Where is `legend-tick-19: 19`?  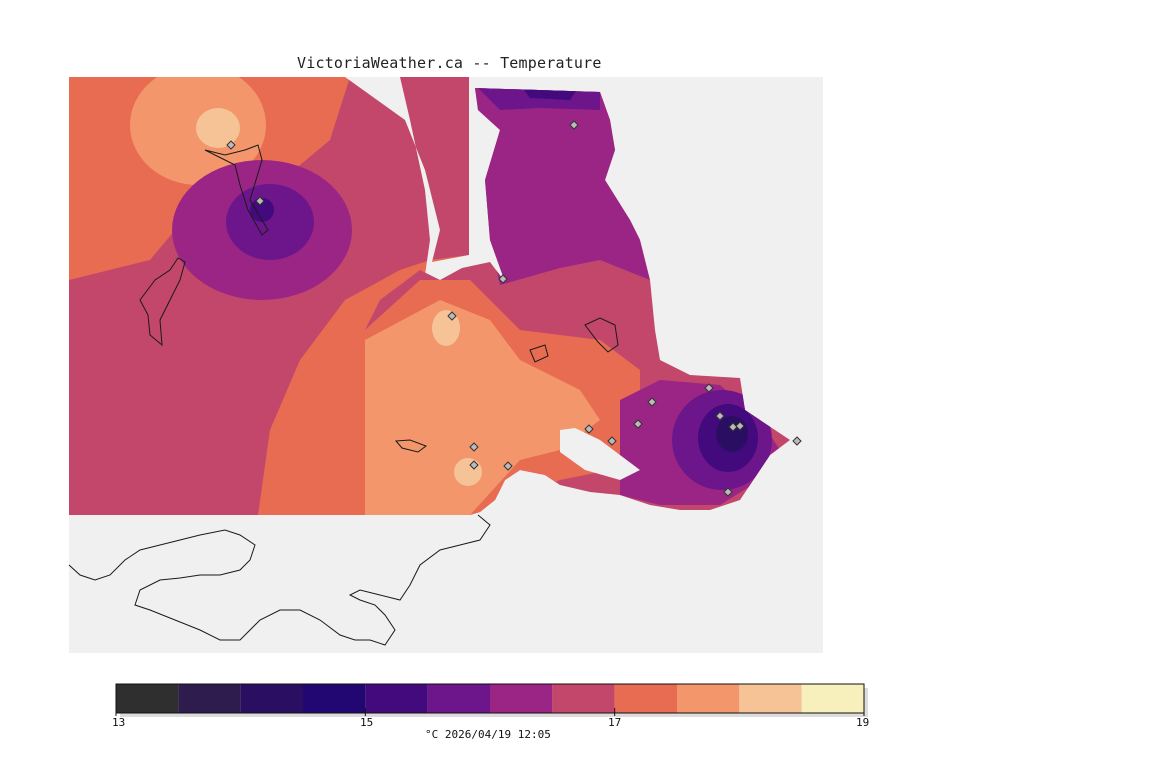
legend-tick-19: 19 is located at coordinates (863, 722).